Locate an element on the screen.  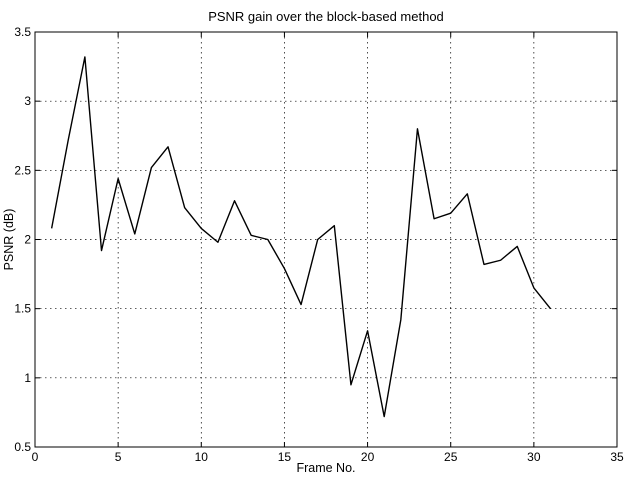
x-tick-label: 0 is located at coordinates (35, 457).